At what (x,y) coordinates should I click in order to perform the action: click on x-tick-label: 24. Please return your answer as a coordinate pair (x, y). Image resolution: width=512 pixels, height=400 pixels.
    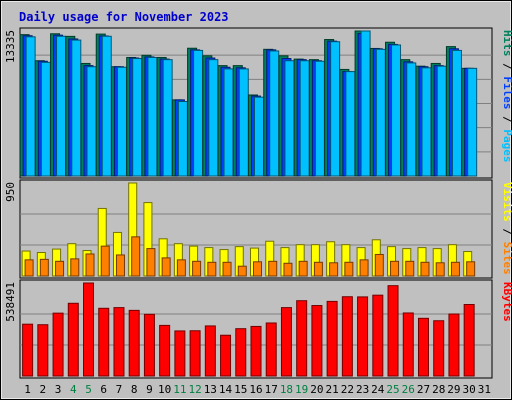
    Looking at the image, I should click on (378, 389).